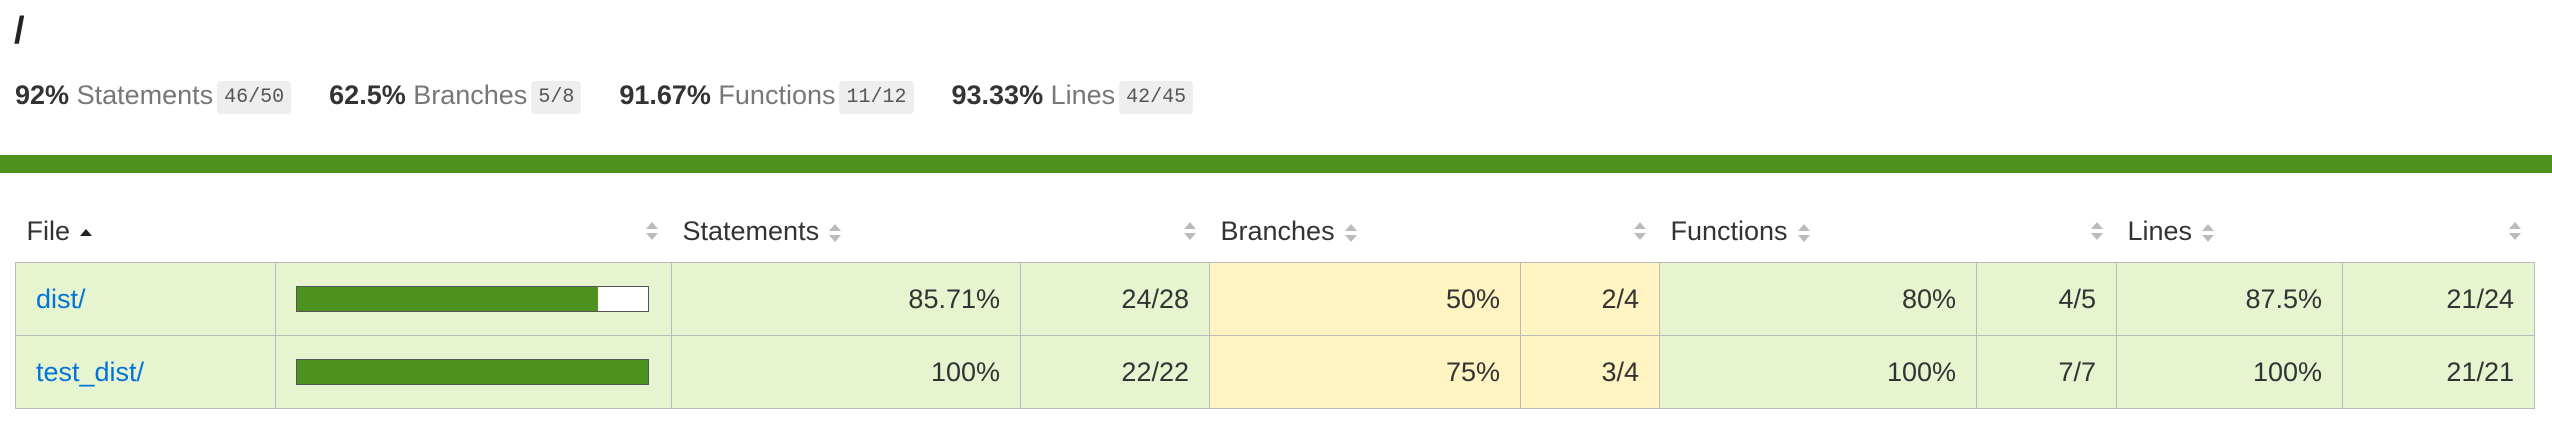 The width and height of the screenshot is (2552, 440). I want to click on summary-label: Functions, so click(777, 95).